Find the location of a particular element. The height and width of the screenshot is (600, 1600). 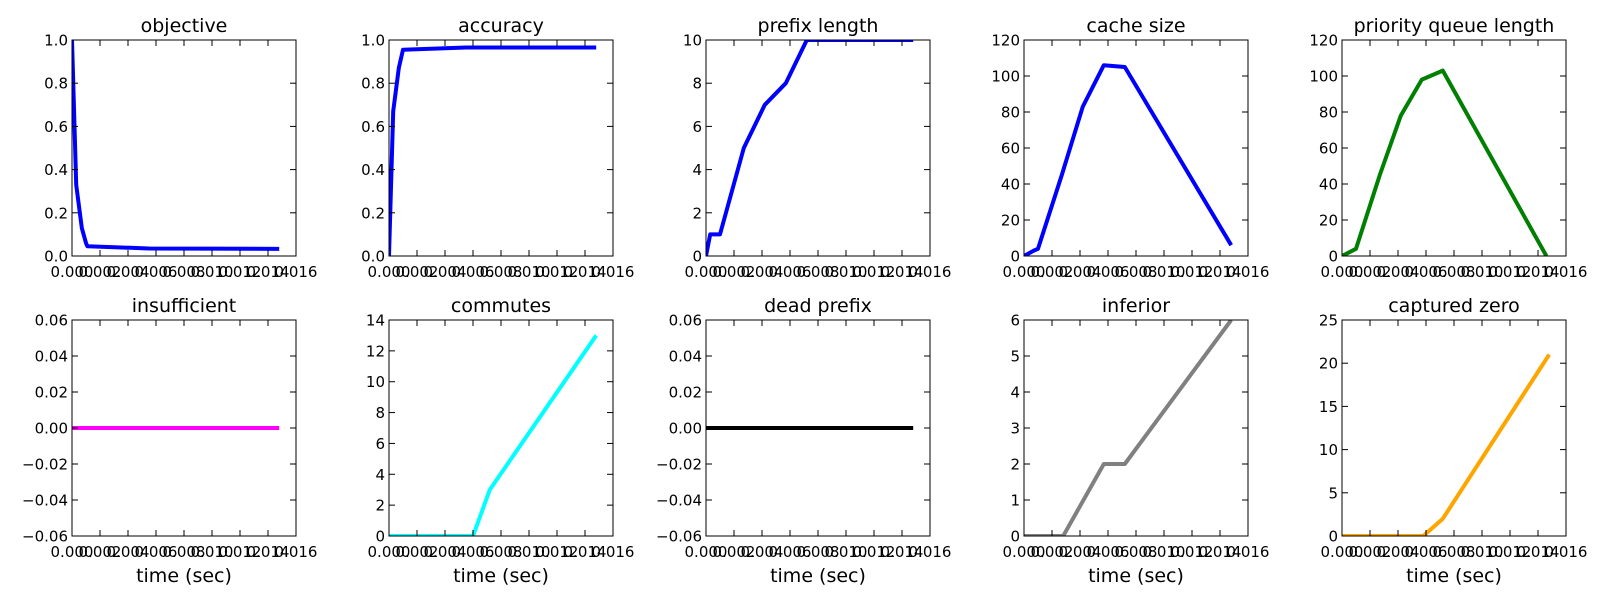

panel-title: prefix length is located at coordinates (818, 26).